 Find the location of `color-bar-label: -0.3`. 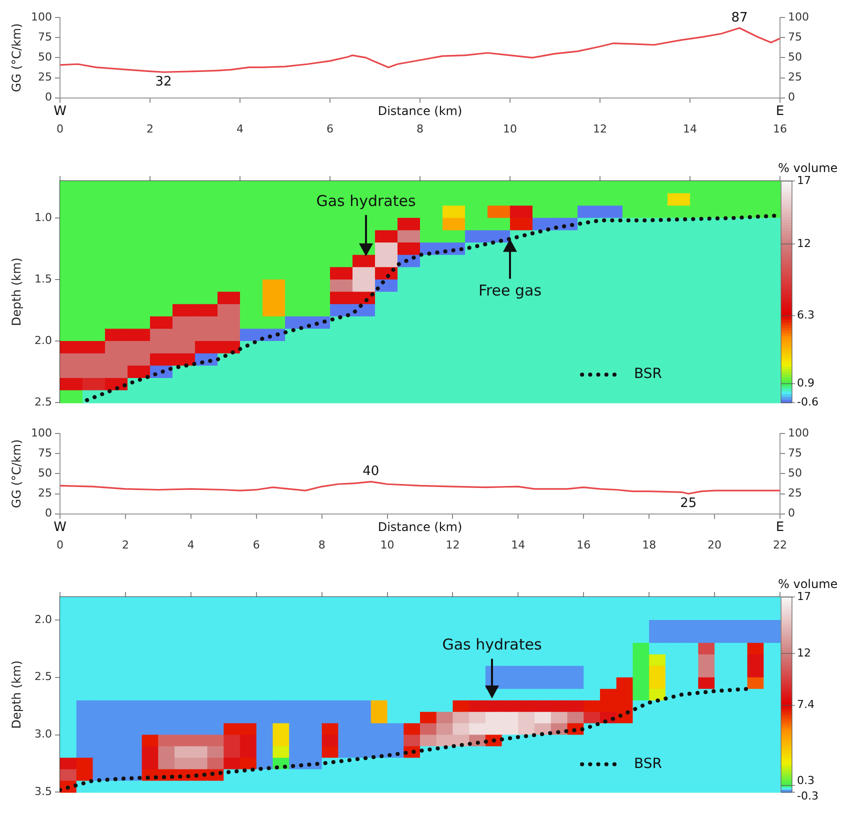

color-bar-label: -0.3 is located at coordinates (807, 795).